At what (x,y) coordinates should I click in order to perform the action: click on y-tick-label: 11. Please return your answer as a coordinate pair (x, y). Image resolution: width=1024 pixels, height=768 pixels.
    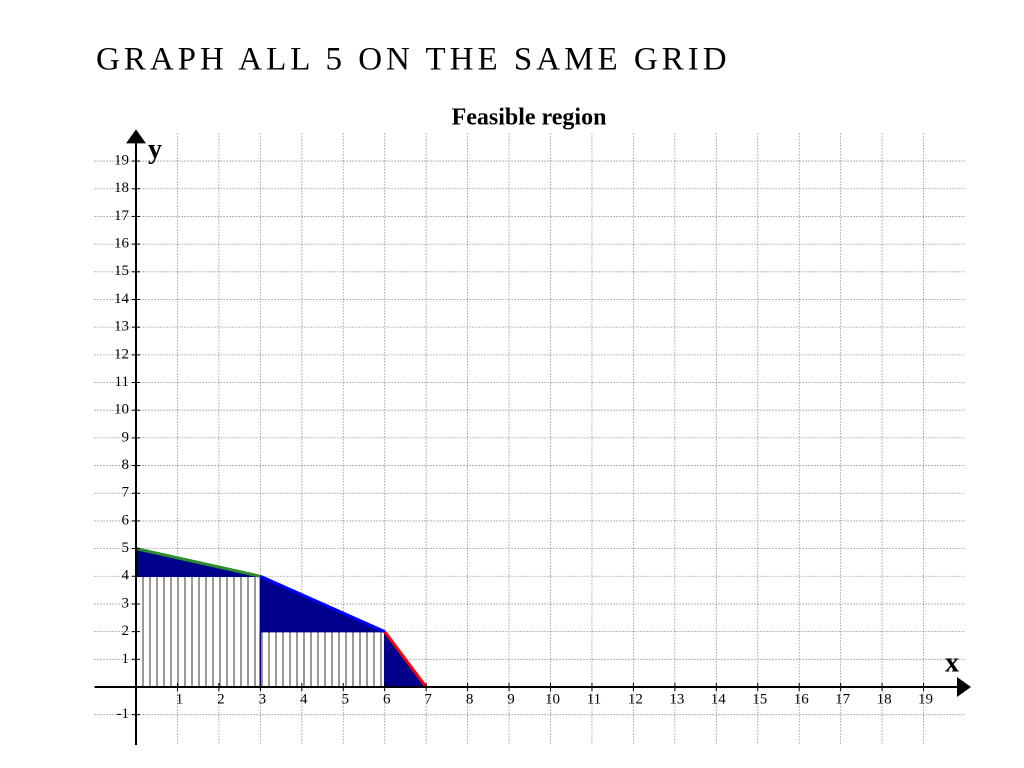
    Looking at the image, I should click on (122, 382).